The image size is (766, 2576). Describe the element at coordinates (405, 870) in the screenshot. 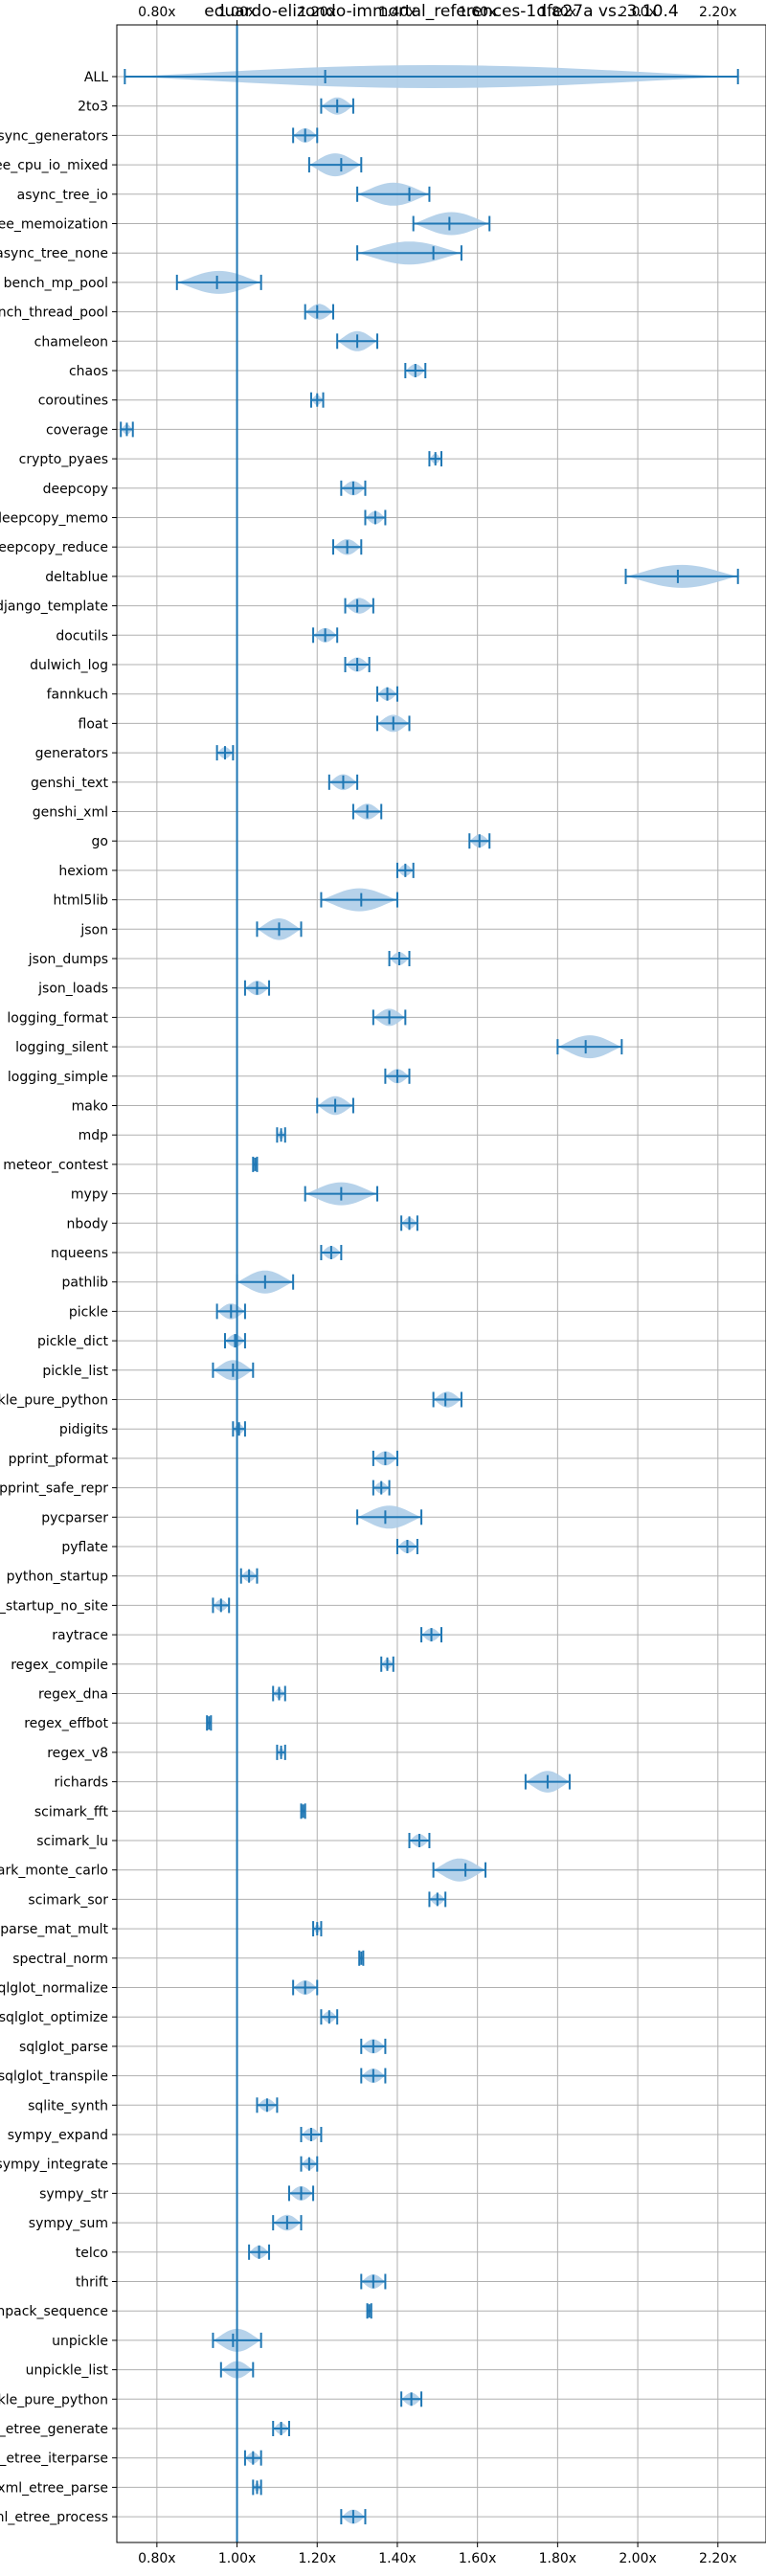

I see `violin-hexiom` at that location.